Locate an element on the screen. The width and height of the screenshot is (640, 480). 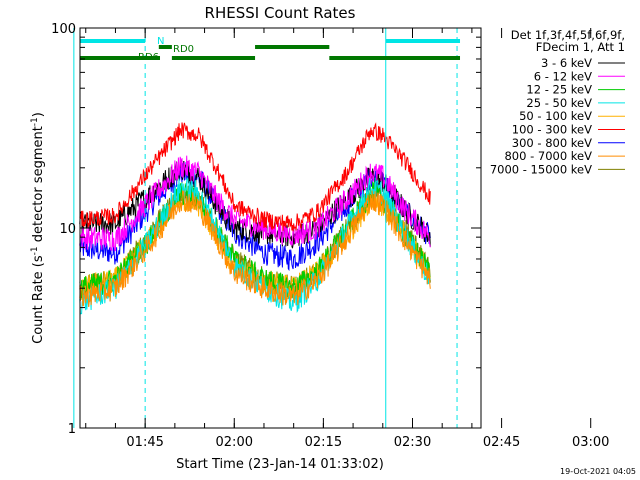
legend-entry-label: 6 - 12 keV is located at coordinates (563, 76).